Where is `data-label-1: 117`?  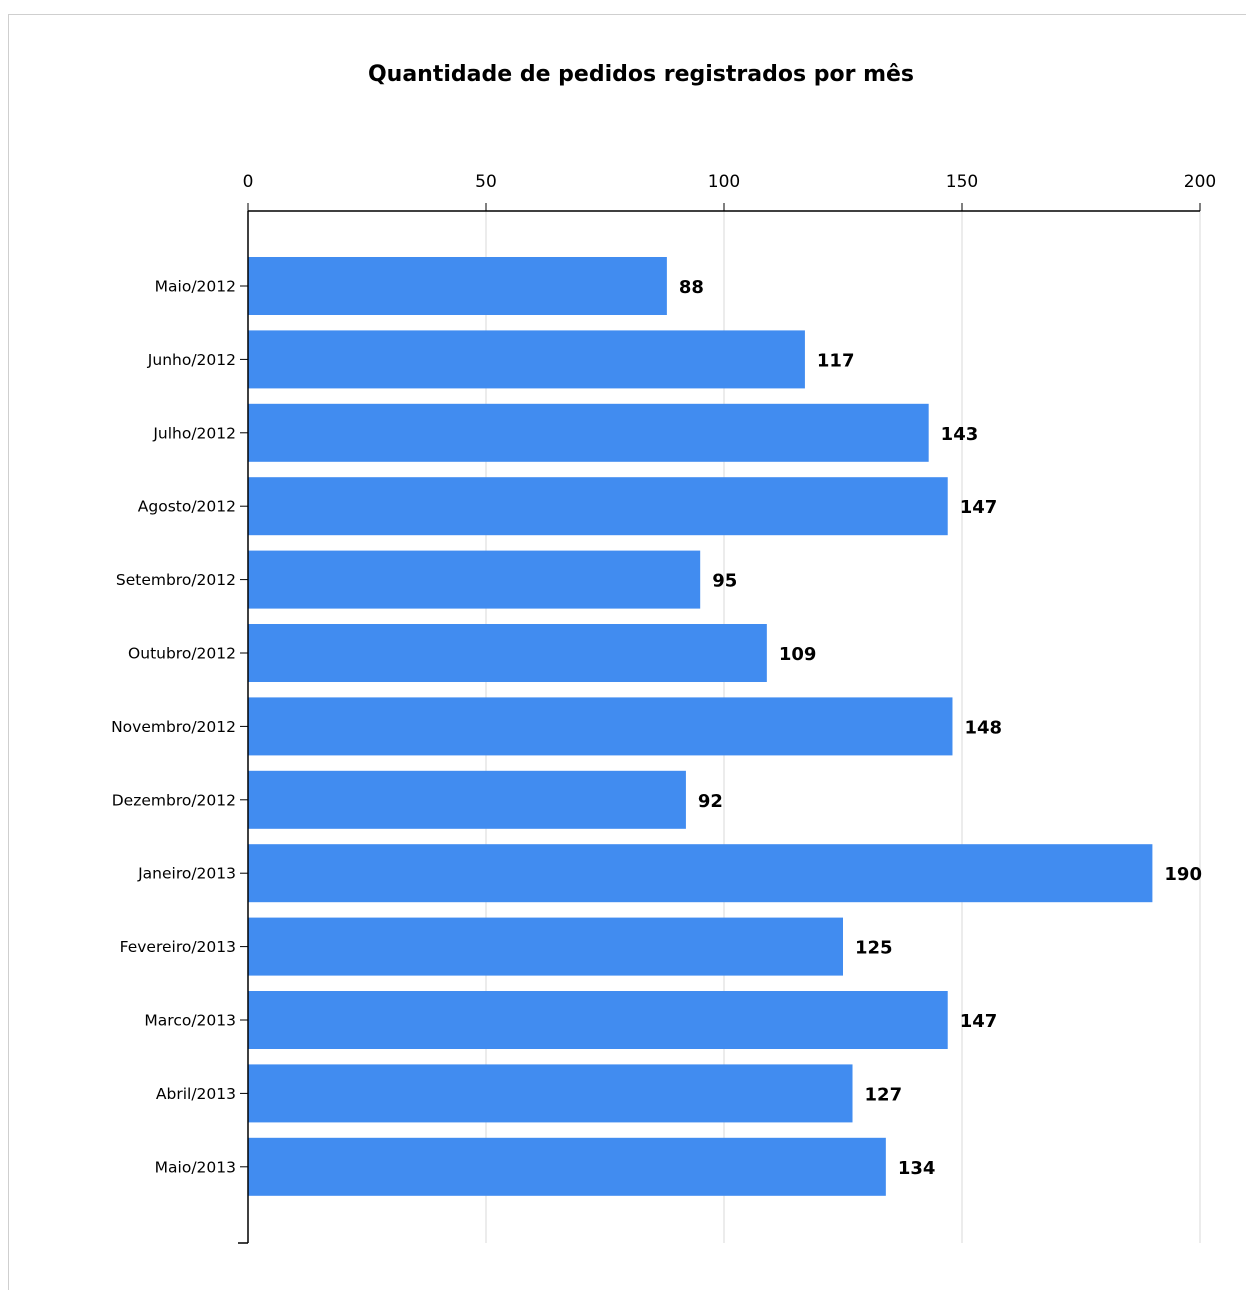 data-label-1: 117 is located at coordinates (836, 360).